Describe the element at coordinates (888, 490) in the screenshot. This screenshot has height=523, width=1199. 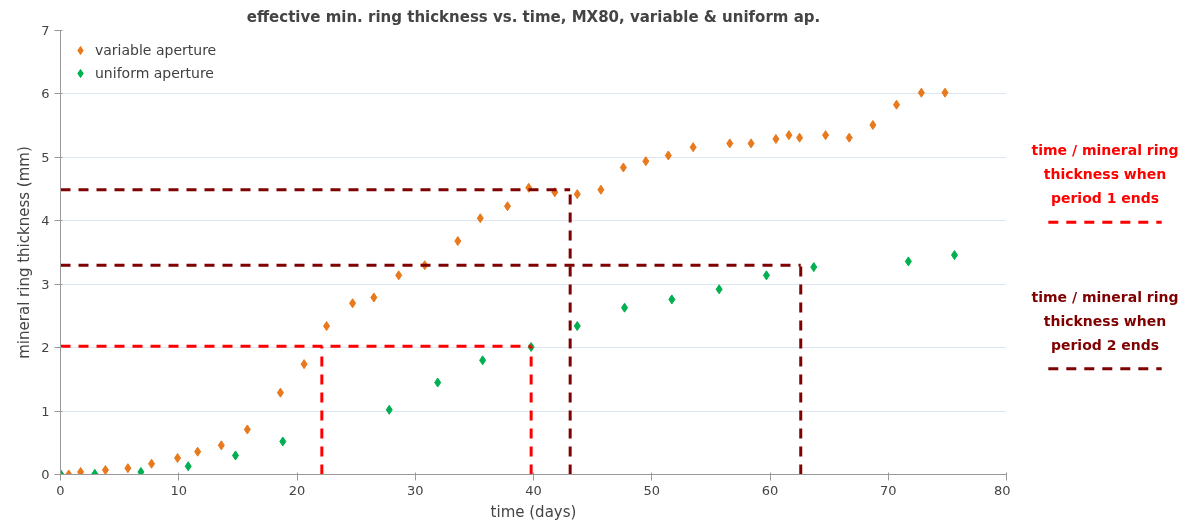
I see `x-tick-label: 70` at that location.